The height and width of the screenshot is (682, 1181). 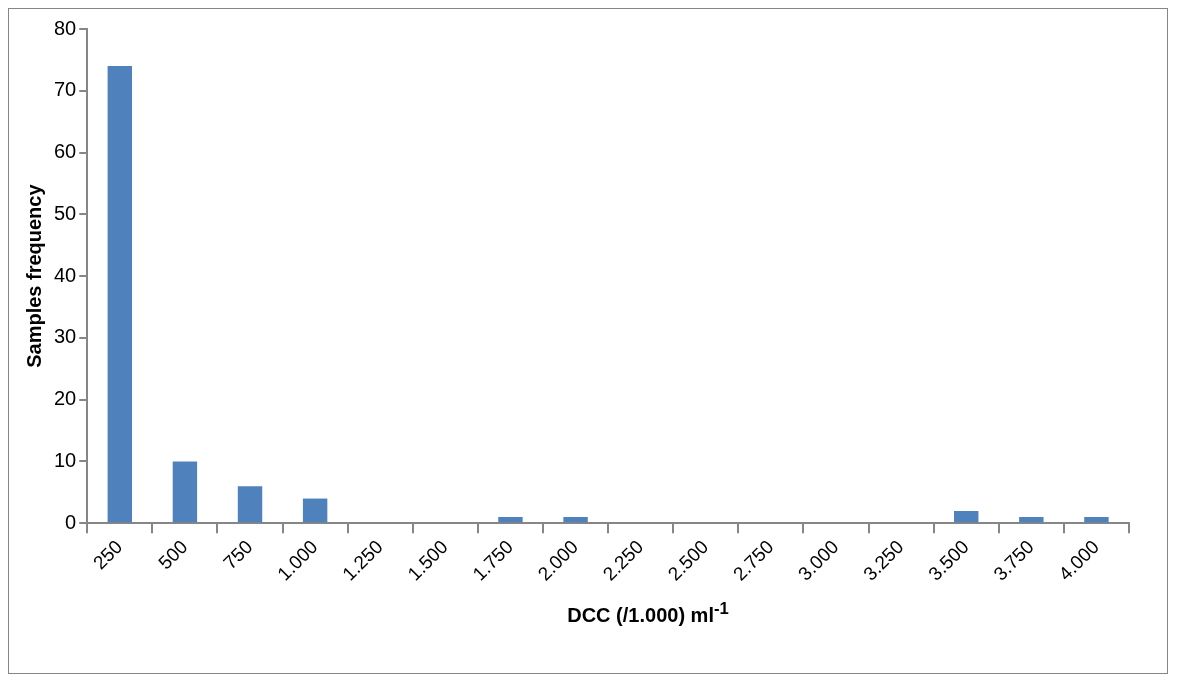 What do you see at coordinates (65, 398) in the screenshot?
I see `y-tick-label: 20` at bounding box center [65, 398].